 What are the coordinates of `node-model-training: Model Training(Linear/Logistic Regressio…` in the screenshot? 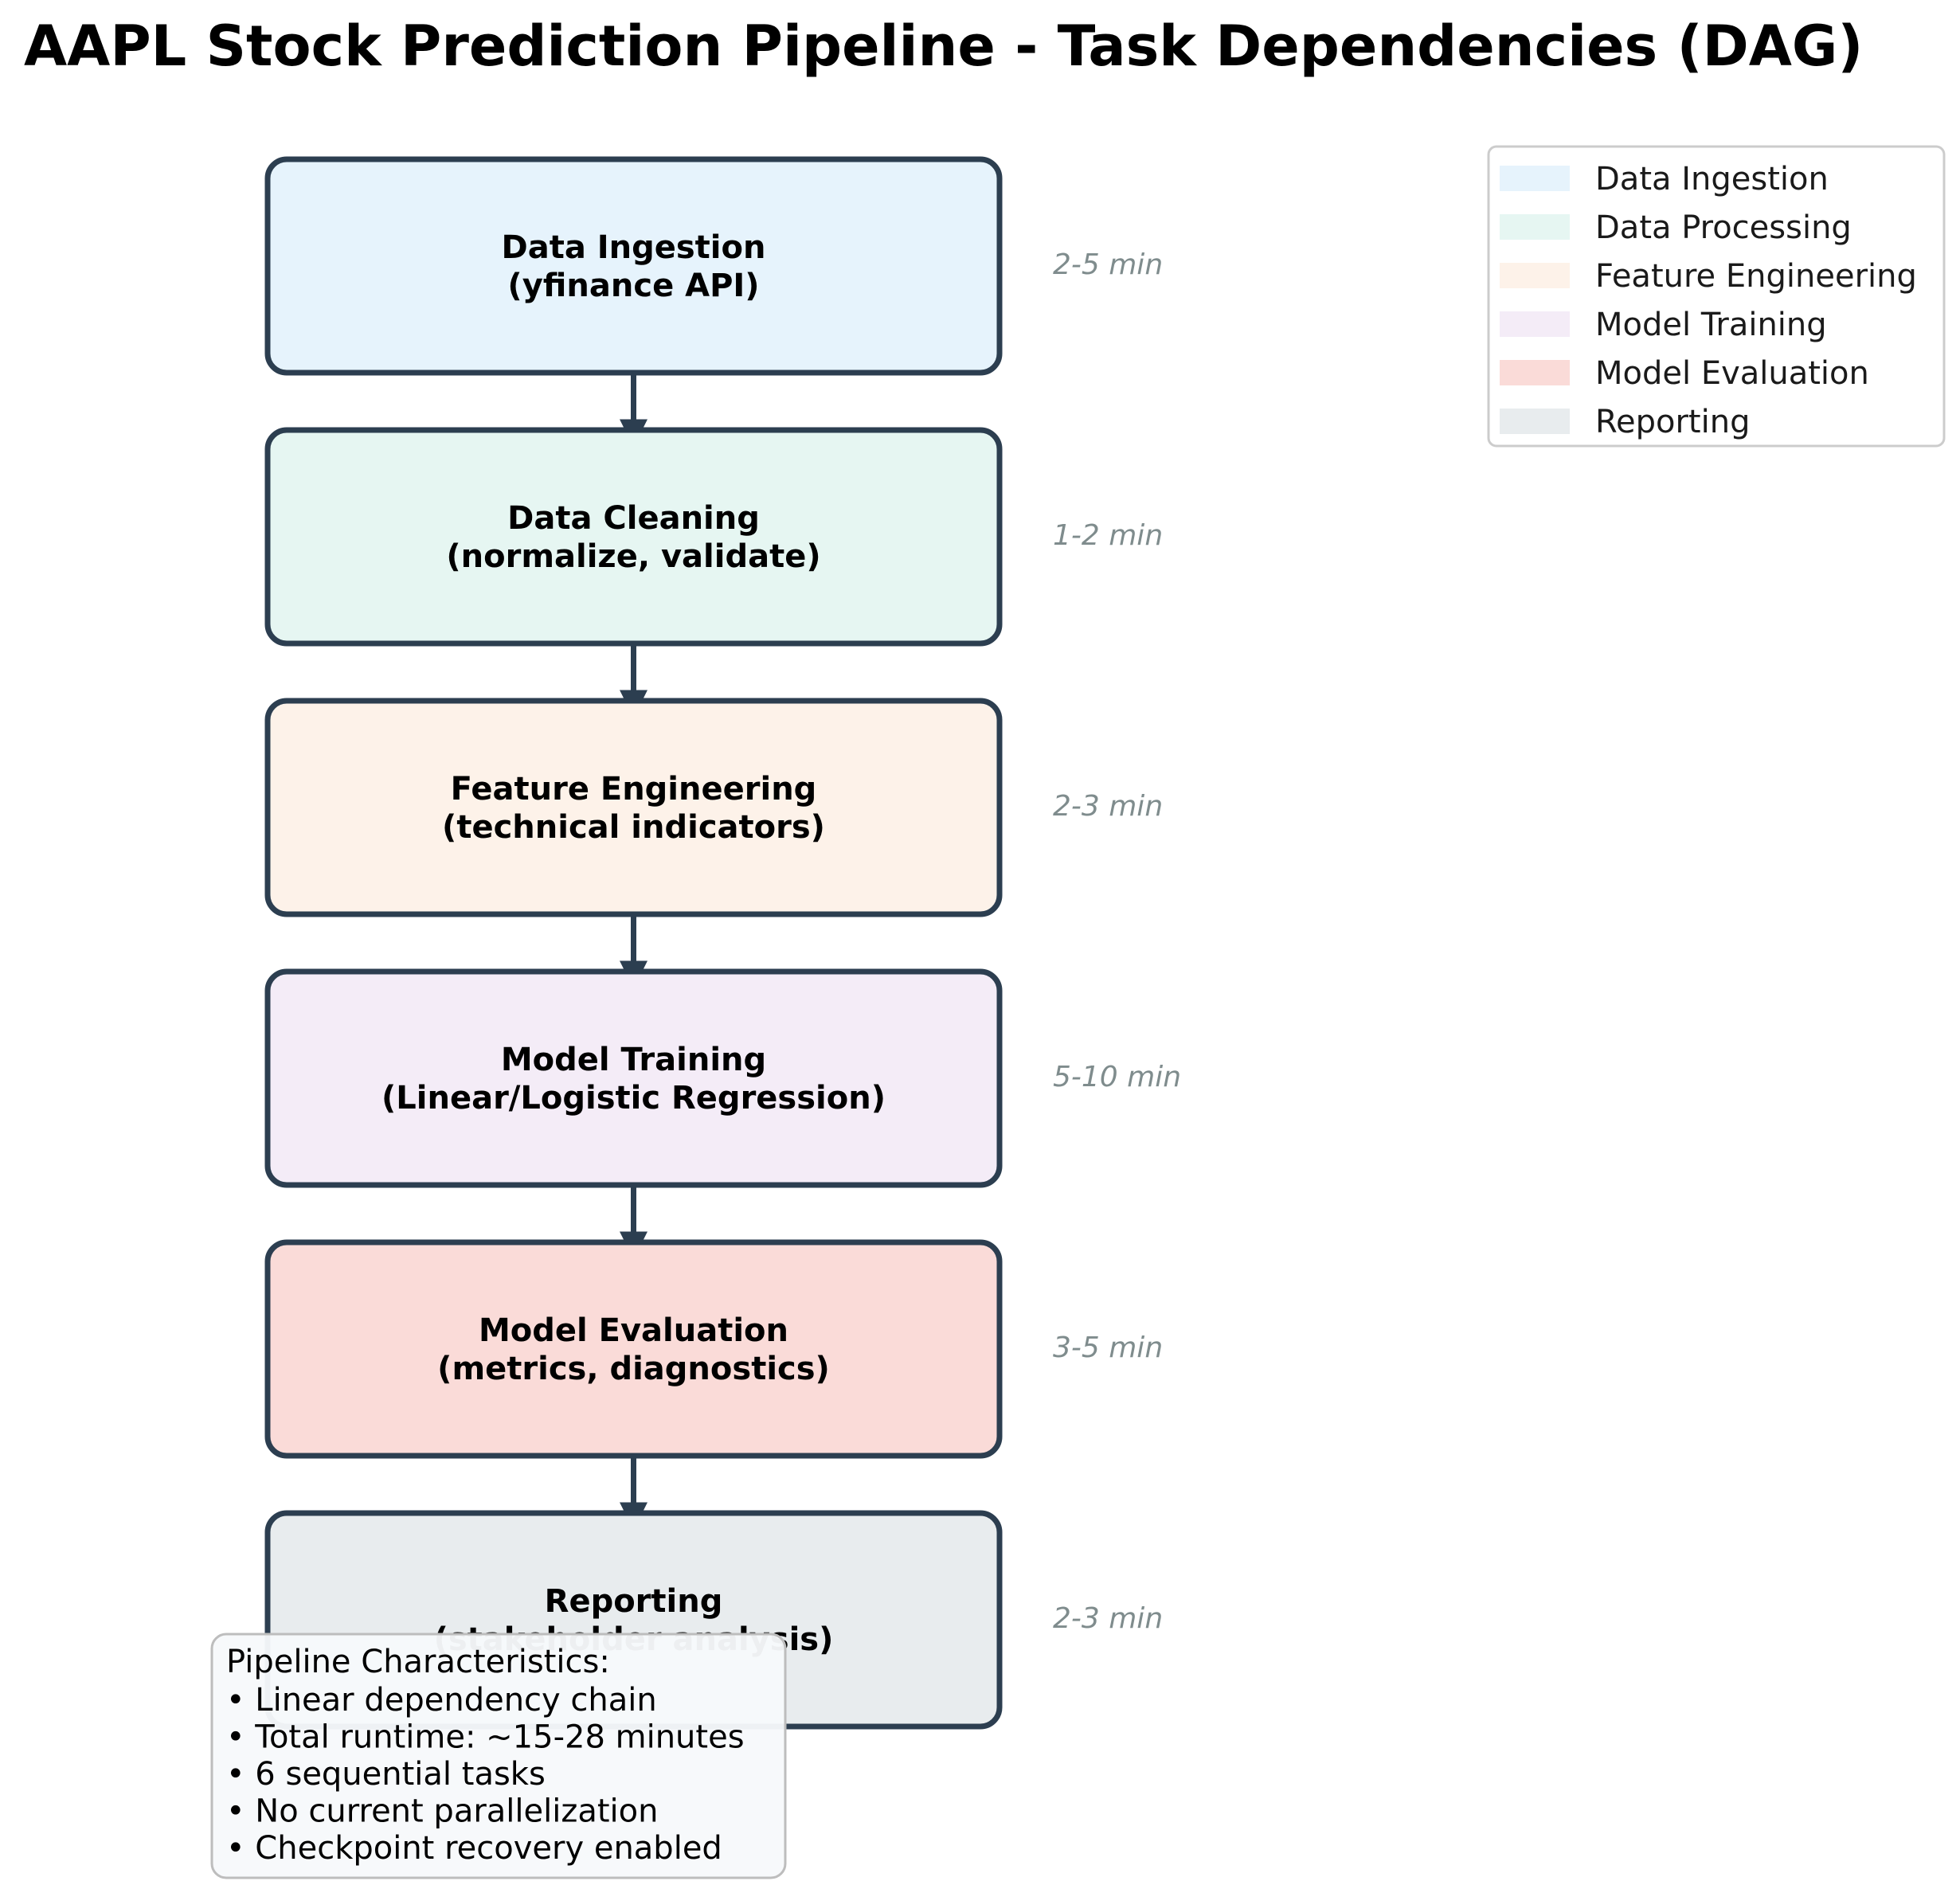 It's located at (633, 1078).